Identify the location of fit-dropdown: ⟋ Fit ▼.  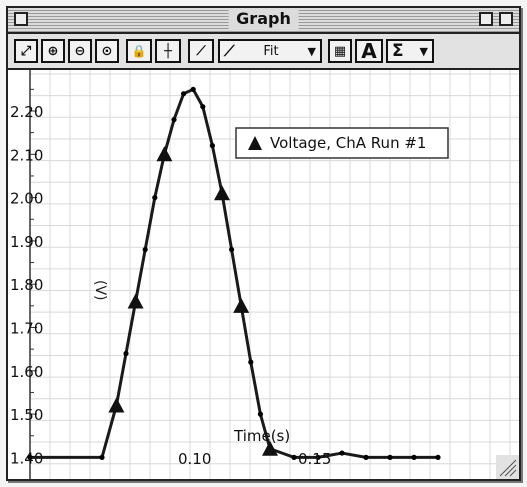
(270, 51).